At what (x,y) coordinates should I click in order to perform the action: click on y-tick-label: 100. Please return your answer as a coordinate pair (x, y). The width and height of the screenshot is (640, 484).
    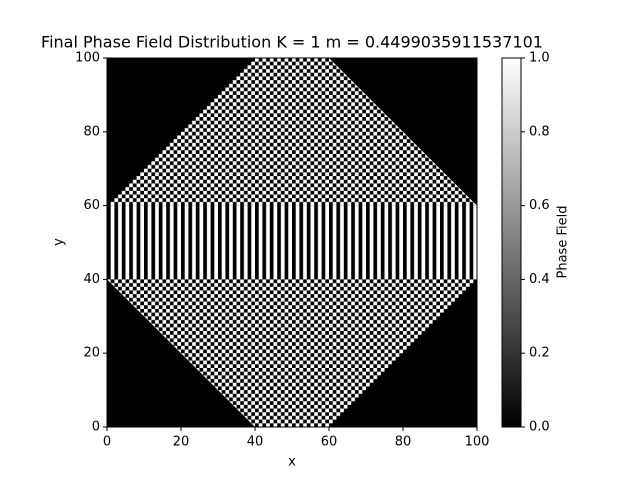
    Looking at the image, I should click on (87, 58).